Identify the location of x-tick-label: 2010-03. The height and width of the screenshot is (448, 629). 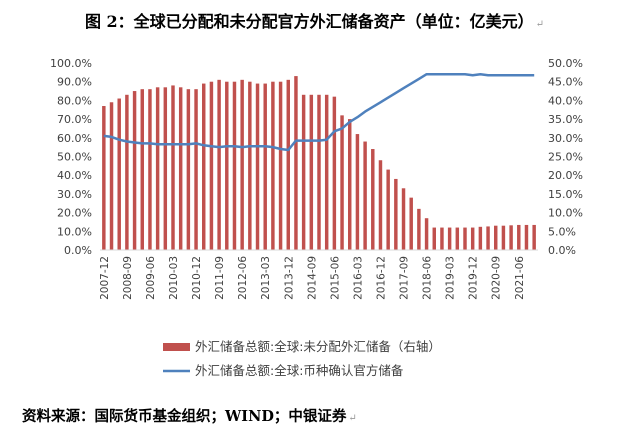
(174, 278).